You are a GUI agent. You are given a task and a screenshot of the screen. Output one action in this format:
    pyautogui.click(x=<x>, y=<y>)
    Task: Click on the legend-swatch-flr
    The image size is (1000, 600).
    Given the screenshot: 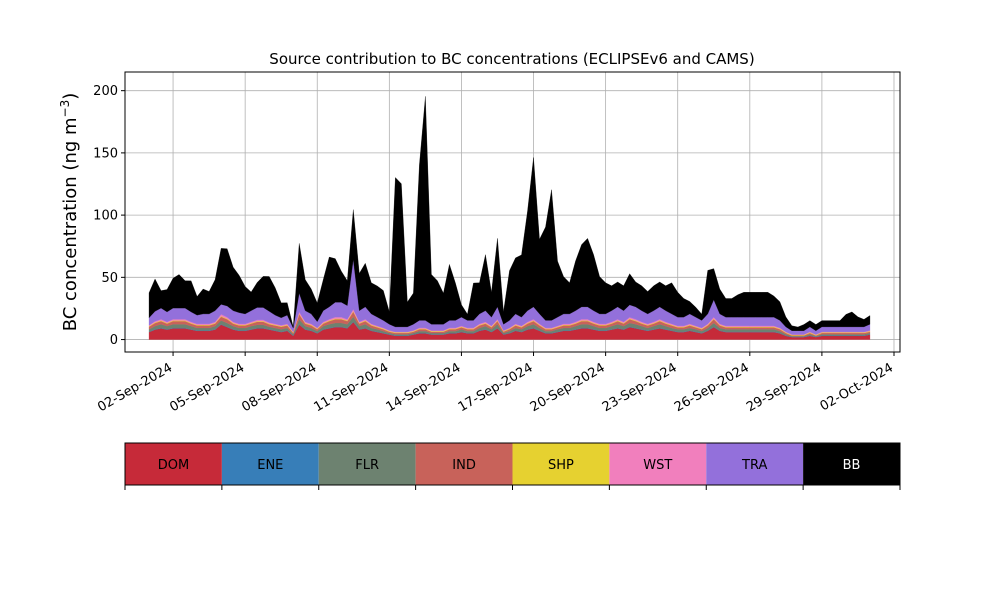 What is the action you would take?
    pyautogui.click(x=367, y=464)
    